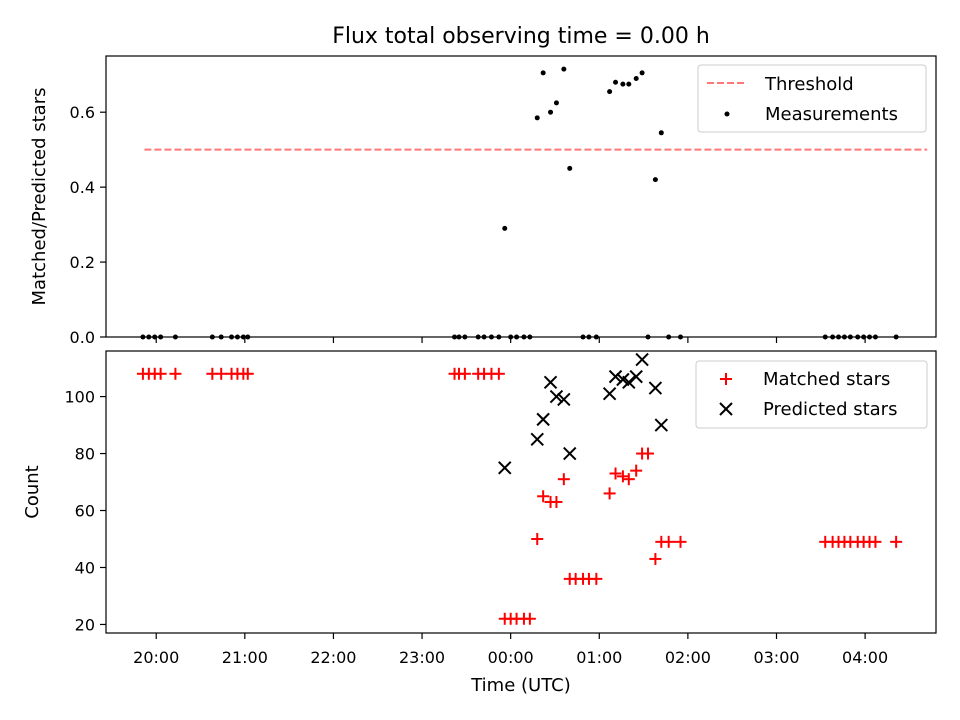 Image resolution: width=960 pixels, height=720 pixels. Describe the element at coordinates (82, 187) in the screenshot. I see `y-tick-label: 0.4` at that location.